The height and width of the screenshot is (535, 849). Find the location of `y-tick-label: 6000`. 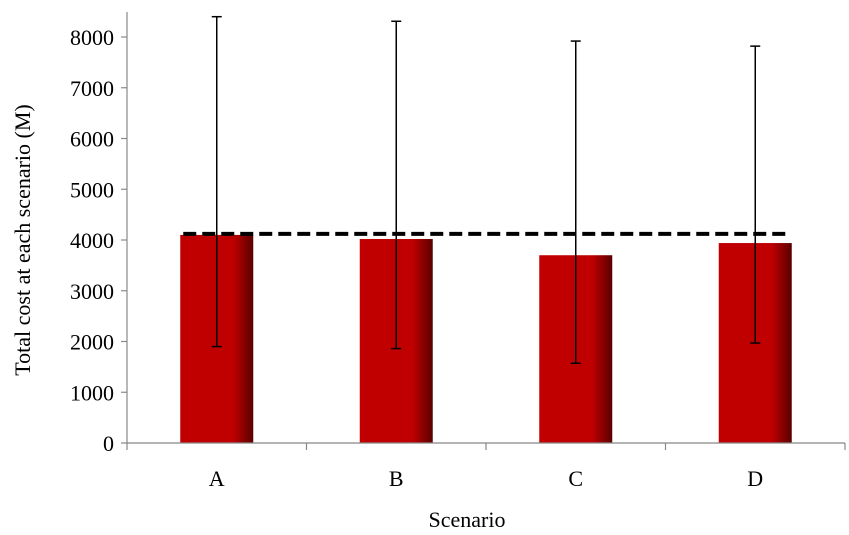

y-tick-label: 6000 is located at coordinates (92, 139).